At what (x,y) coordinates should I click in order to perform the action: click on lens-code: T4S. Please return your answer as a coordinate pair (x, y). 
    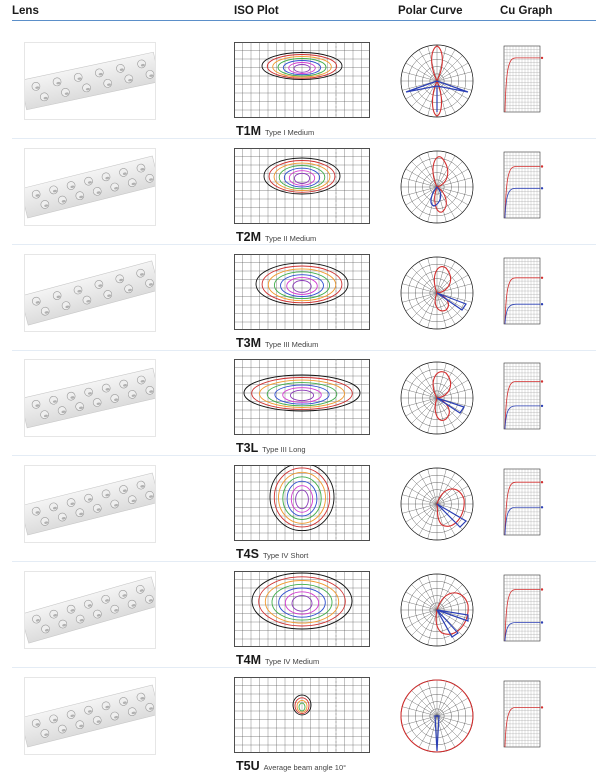
    Looking at the image, I should click on (247, 554).